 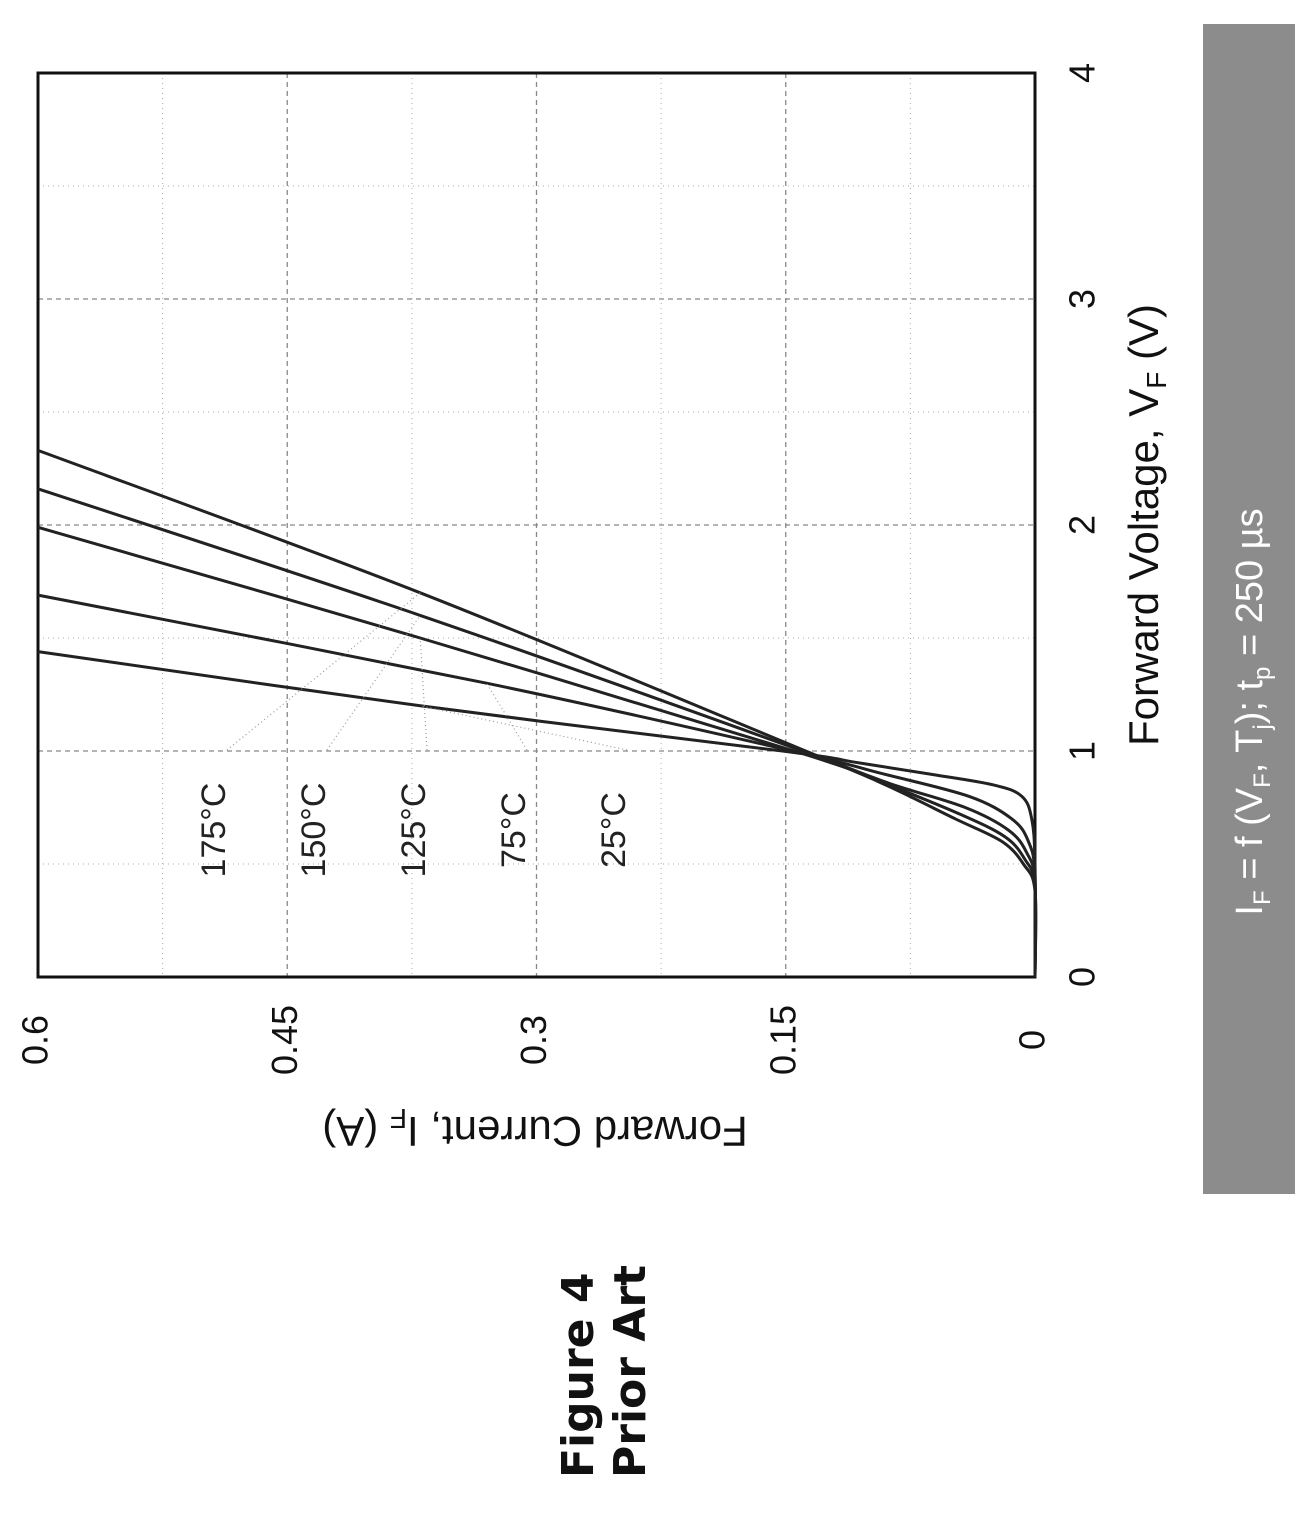 What do you see at coordinates (1082, 299) in the screenshot?
I see `x-tick-label: 3` at bounding box center [1082, 299].